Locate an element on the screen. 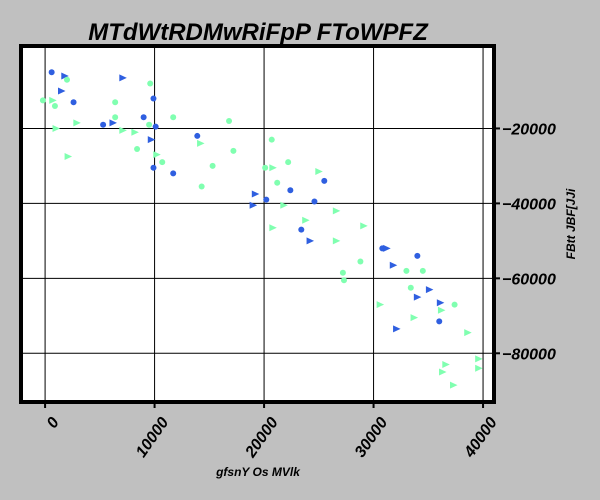  x-tick-label: 0 is located at coordinates (53, 422).